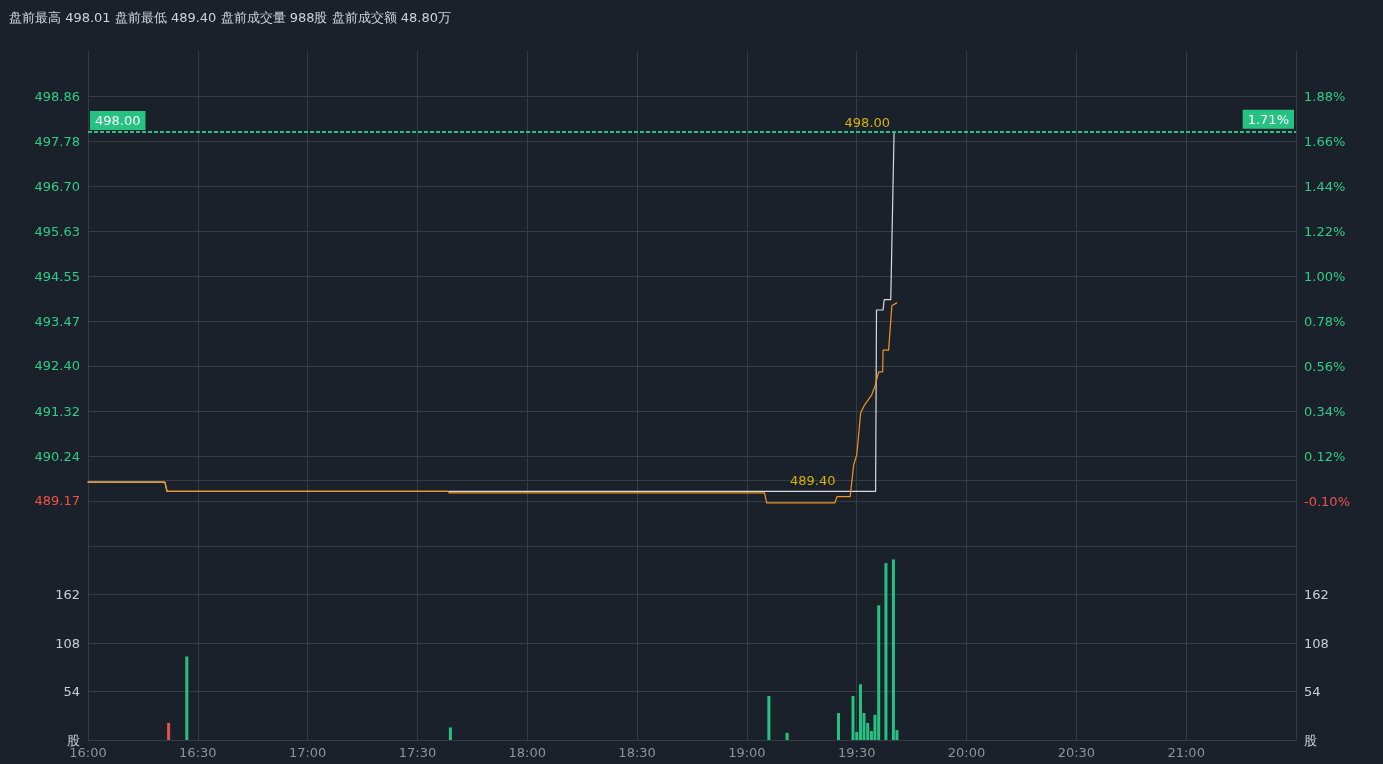  I want to click on y-tick-label: 493.47, so click(57, 321).